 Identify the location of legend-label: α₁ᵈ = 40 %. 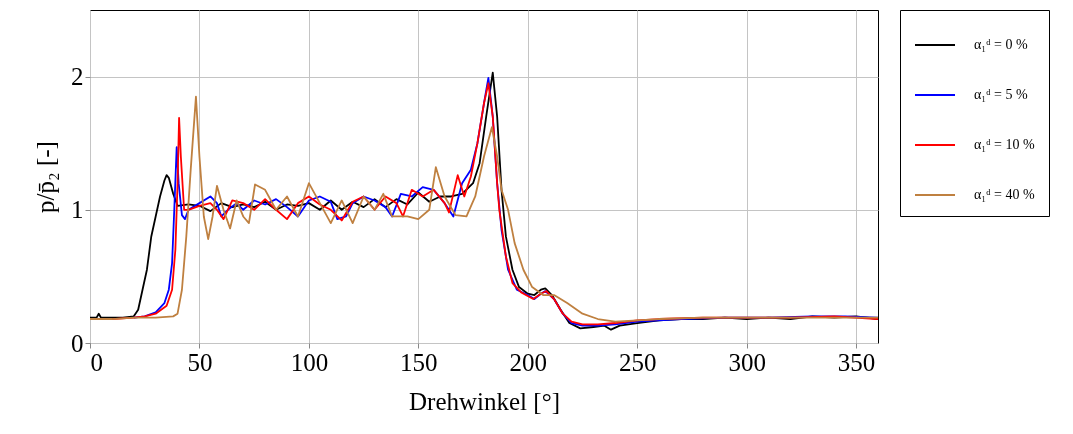
(1004, 194).